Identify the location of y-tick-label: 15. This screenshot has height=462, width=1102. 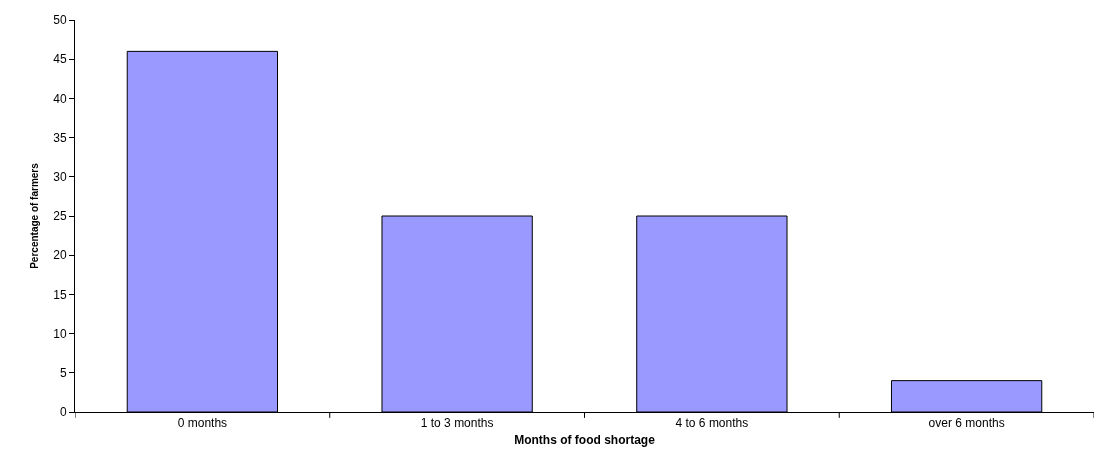
(60, 294).